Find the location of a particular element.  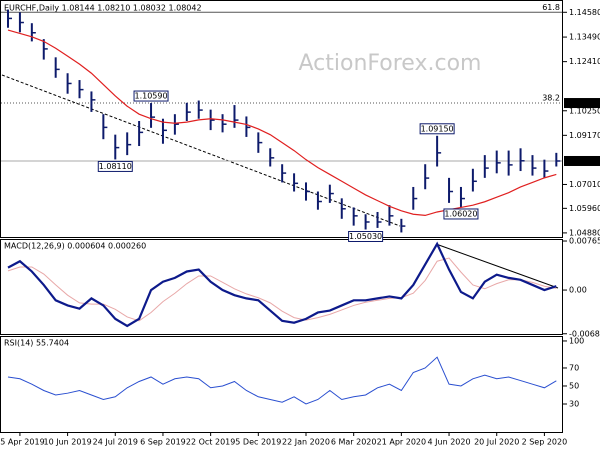

annotation-label: 1.06020 is located at coordinates (460, 213).